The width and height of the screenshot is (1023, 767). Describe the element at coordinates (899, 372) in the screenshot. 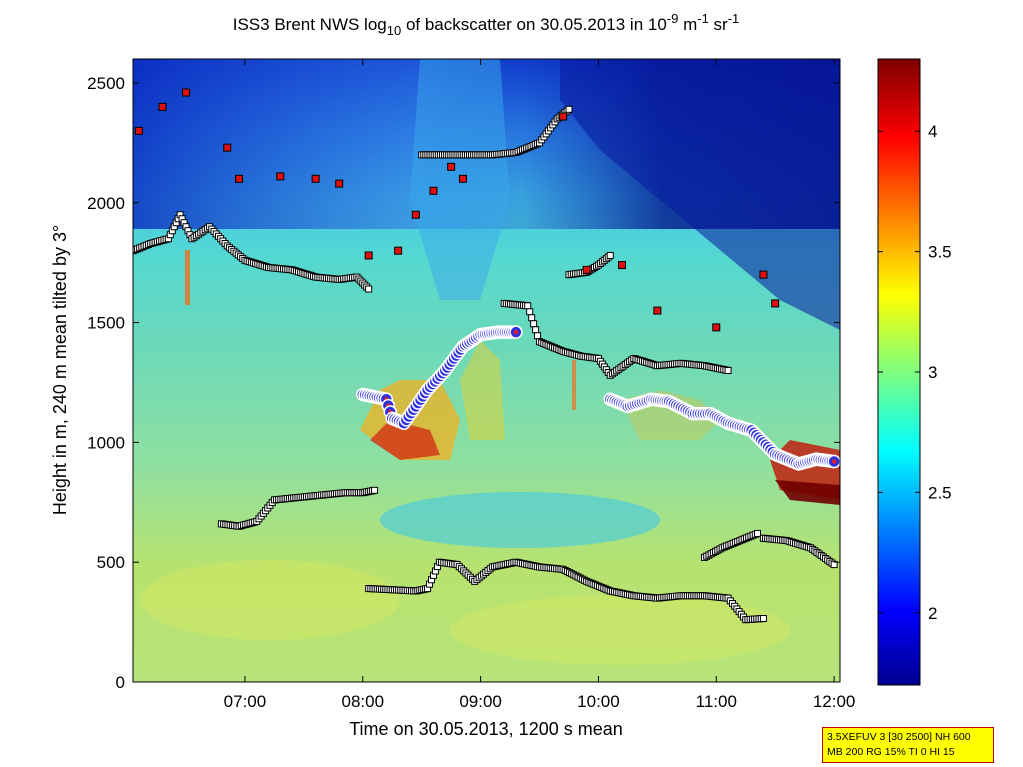

I see `colorbar` at that location.